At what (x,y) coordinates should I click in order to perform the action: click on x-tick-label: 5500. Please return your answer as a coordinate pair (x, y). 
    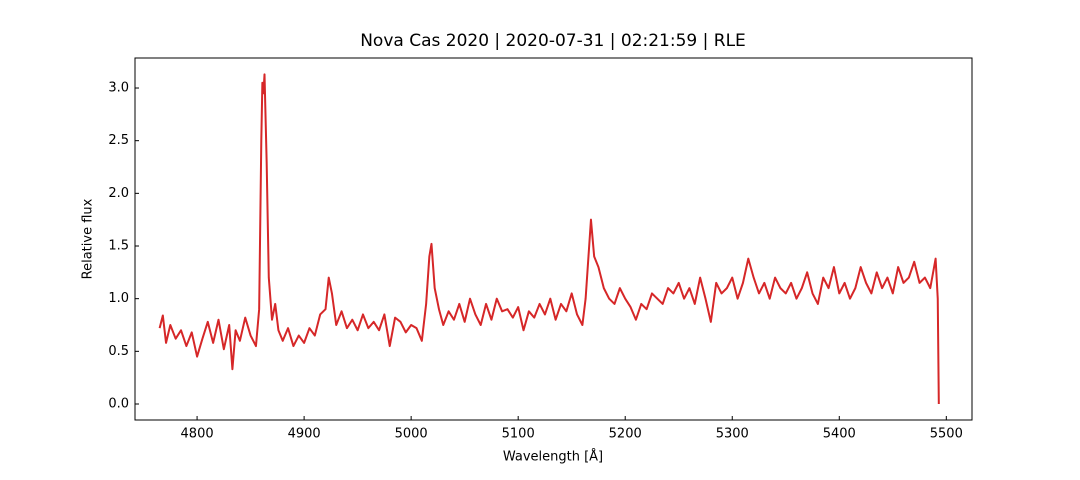
    Looking at the image, I should click on (946, 434).